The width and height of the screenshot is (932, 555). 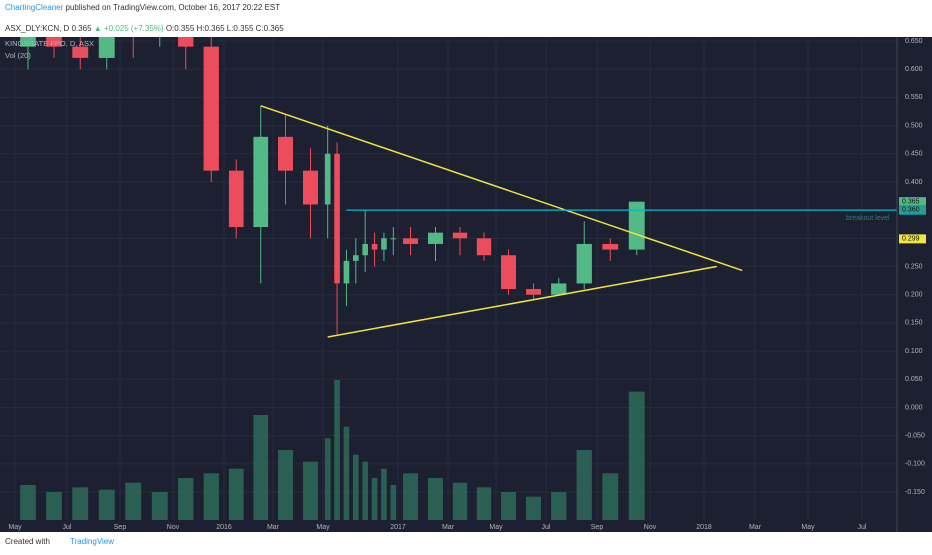 I want to click on price-marker-label: 0.299, so click(x=911, y=239).